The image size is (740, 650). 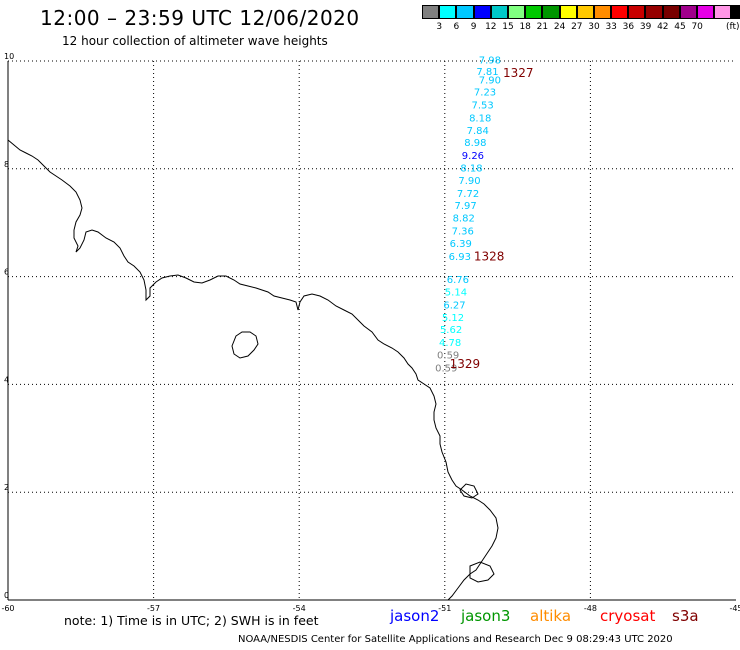 I want to click on wave-height-value: 9.26, so click(x=473, y=156).